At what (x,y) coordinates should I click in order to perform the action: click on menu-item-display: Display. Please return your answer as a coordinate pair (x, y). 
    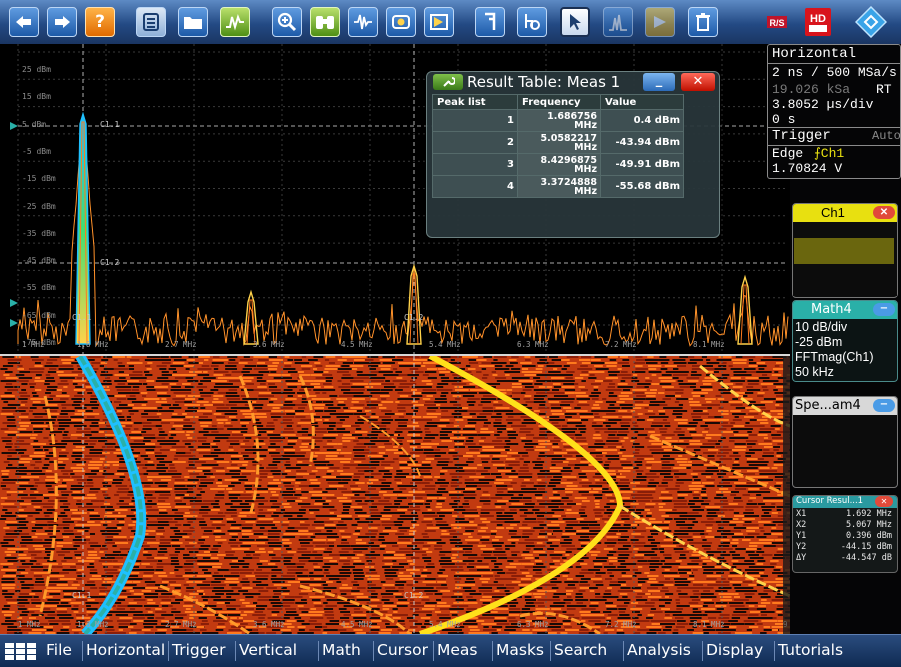
    Looking at the image, I should click on (734, 650).